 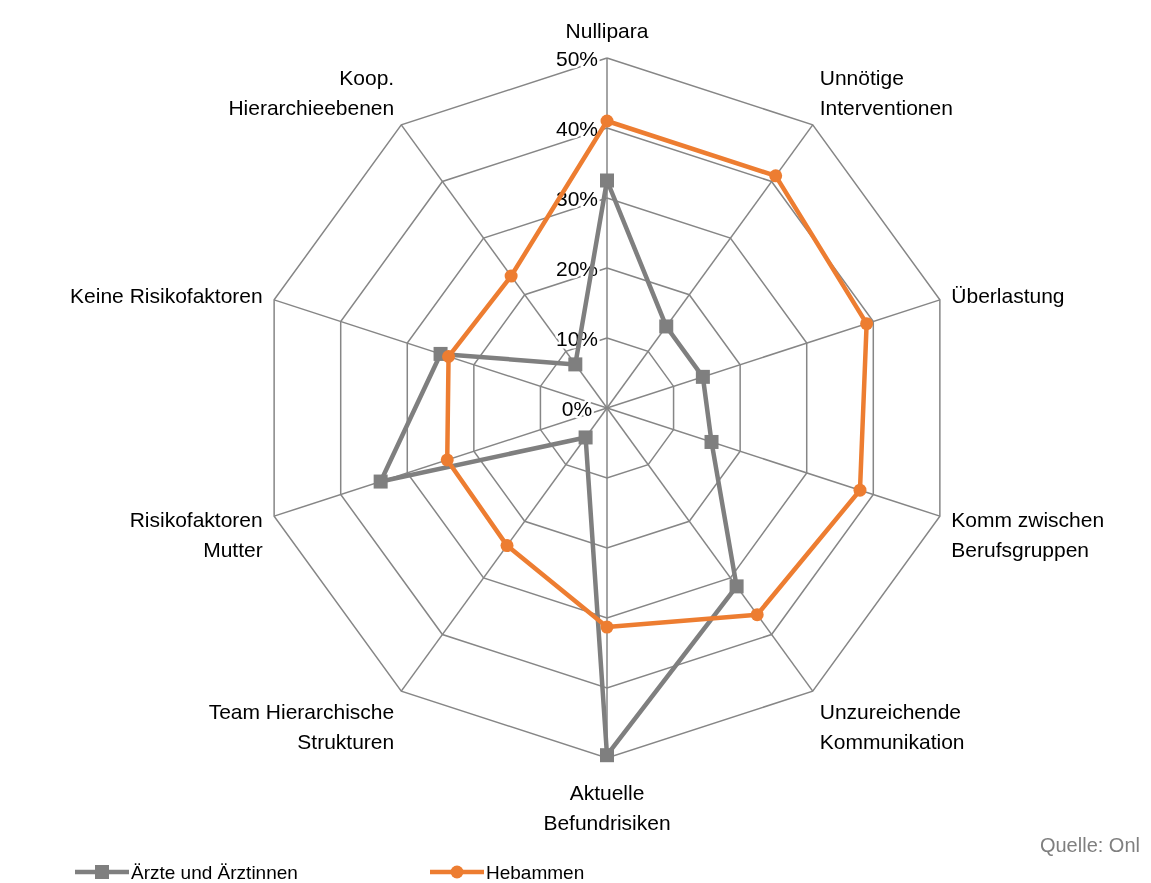 I want to click on spoke-label: Unnötige Interventionen, so click(x=886, y=93).